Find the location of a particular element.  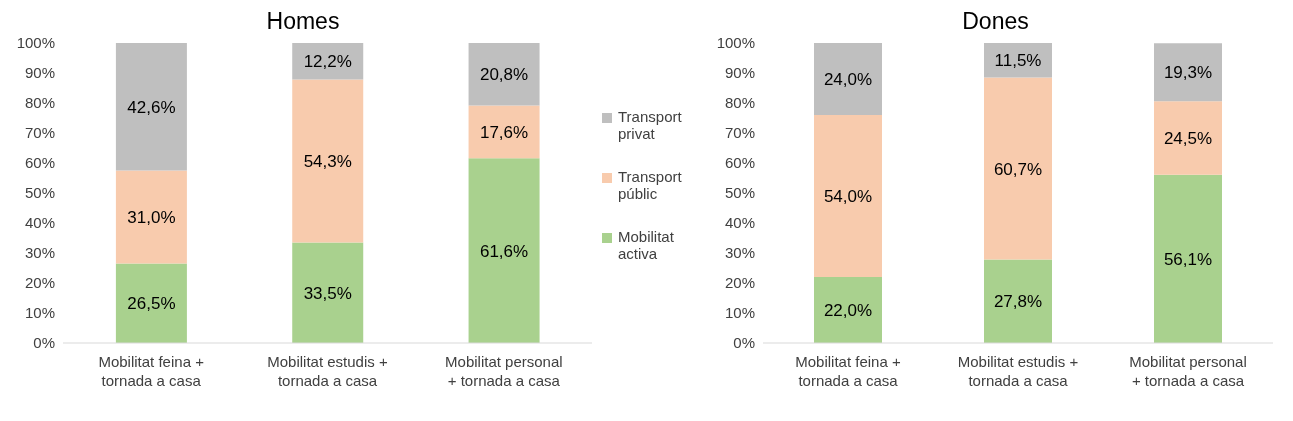

legend-label: Transport privat is located at coordinates (650, 125).